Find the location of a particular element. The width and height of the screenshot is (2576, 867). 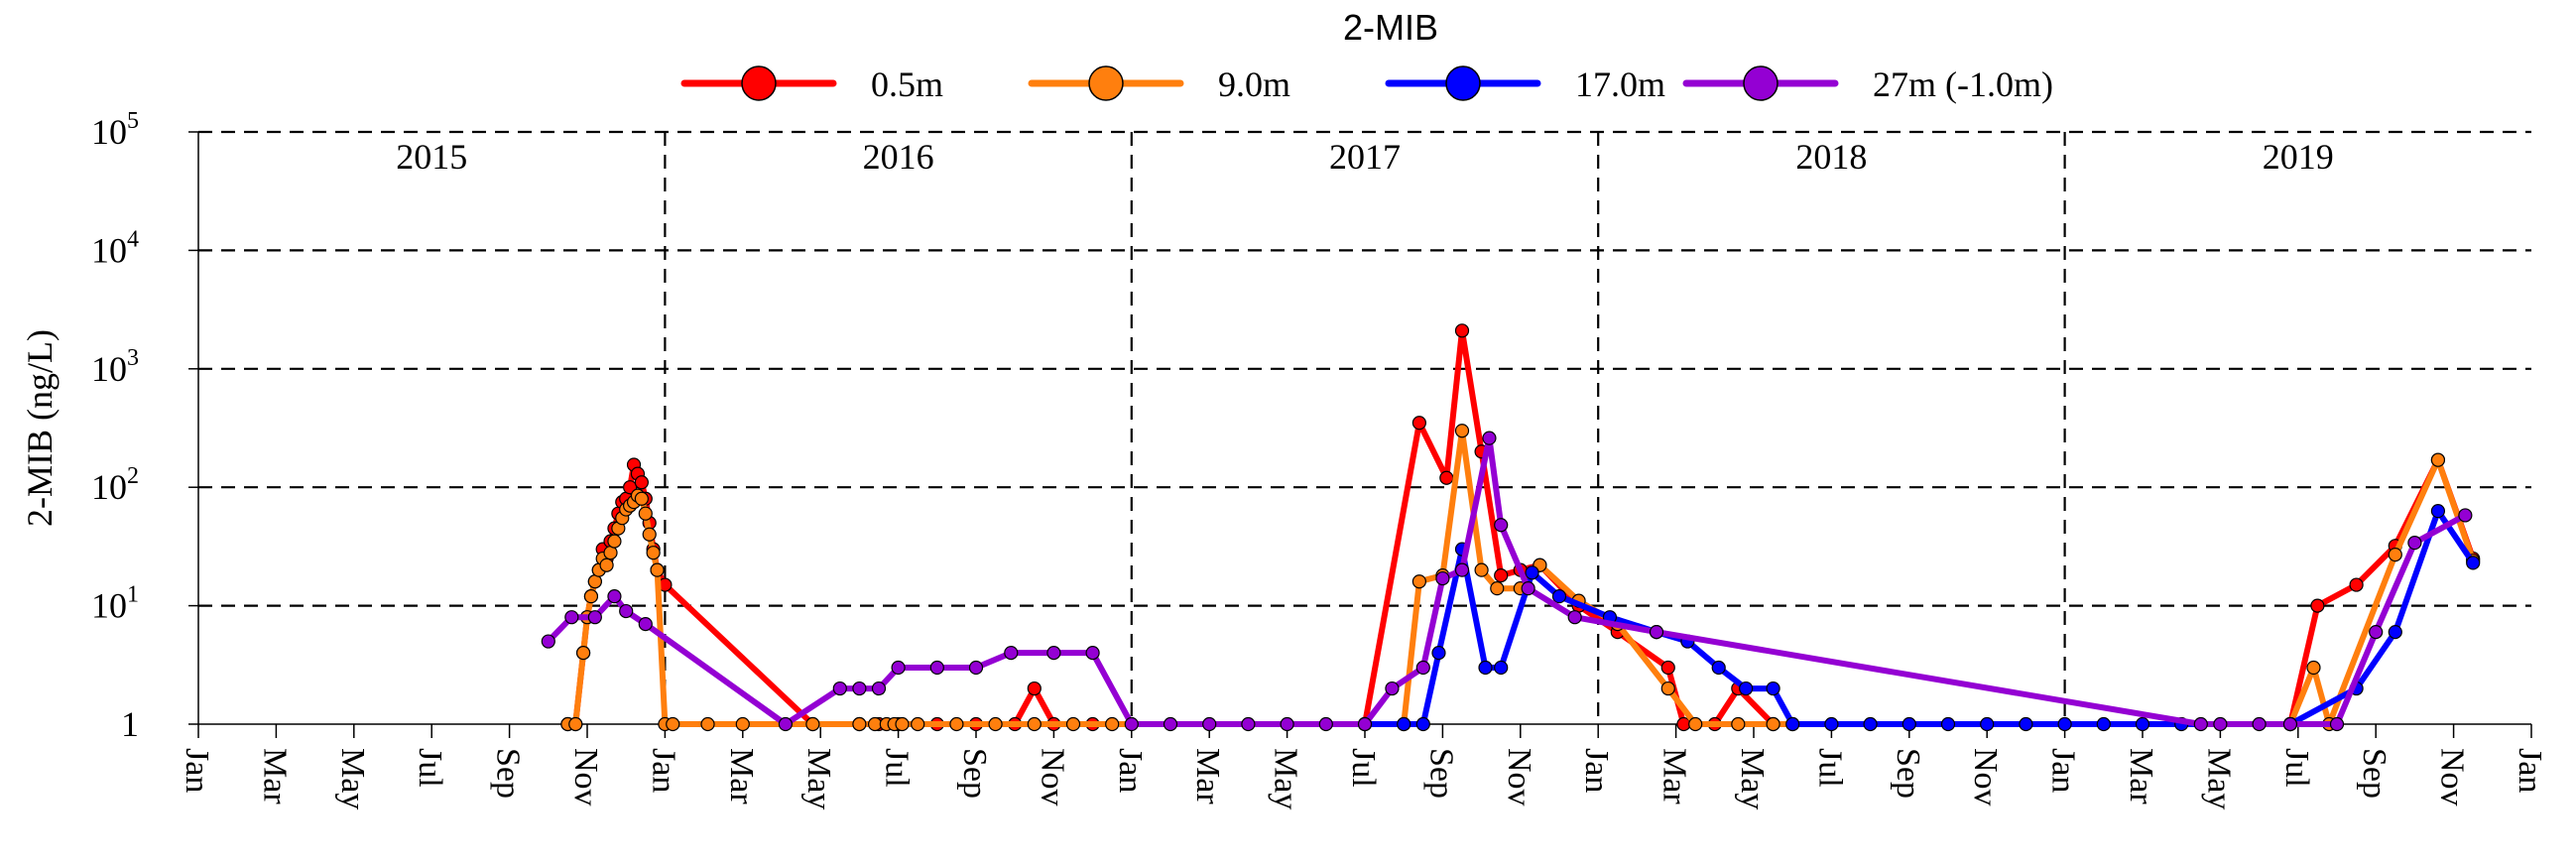

year-label: 2019 is located at coordinates (2298, 157).